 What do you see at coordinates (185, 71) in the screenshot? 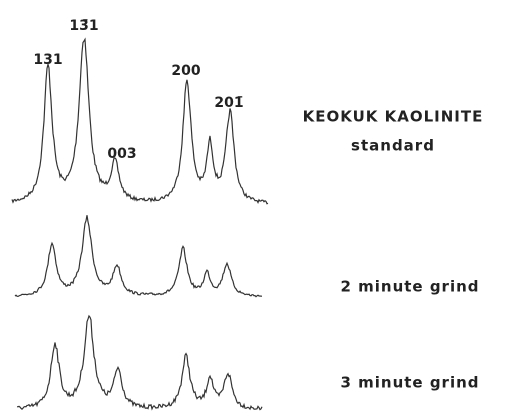
I see `peak-label: 200` at bounding box center [185, 71].